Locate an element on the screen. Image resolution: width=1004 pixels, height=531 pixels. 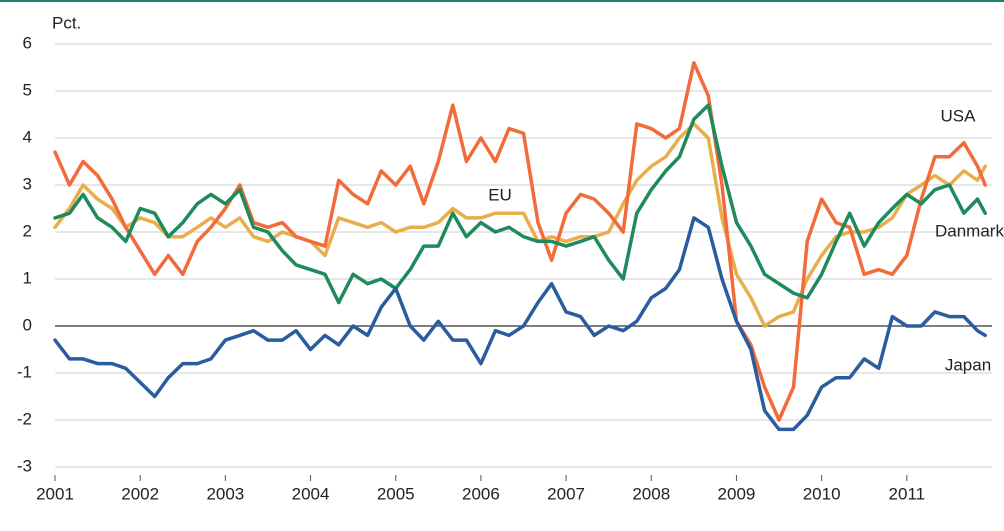
series-label: EU is located at coordinates (500, 194).